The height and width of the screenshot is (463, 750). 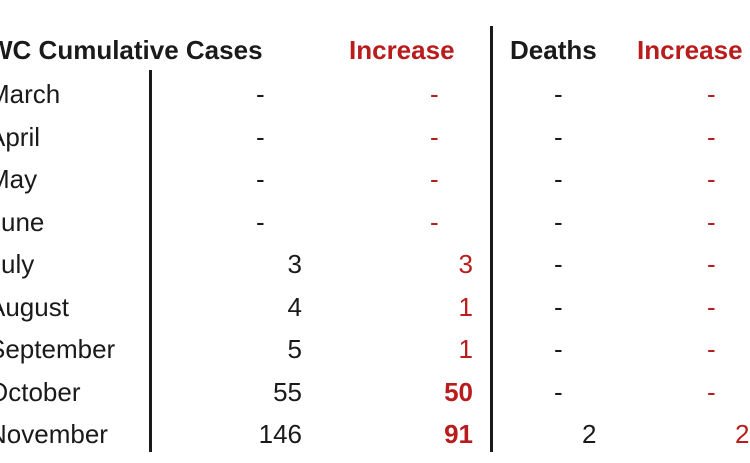 I want to click on month-label: July, so click(x=17, y=264).